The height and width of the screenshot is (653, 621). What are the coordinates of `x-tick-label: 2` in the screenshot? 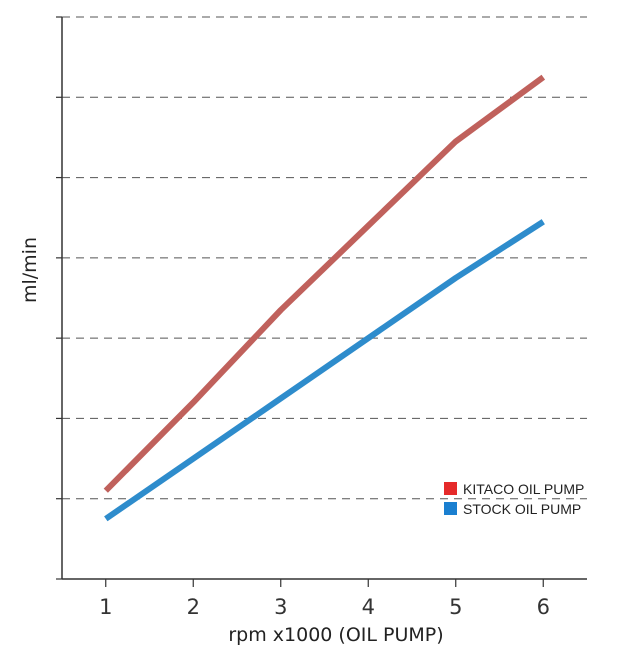 It's located at (193, 607).